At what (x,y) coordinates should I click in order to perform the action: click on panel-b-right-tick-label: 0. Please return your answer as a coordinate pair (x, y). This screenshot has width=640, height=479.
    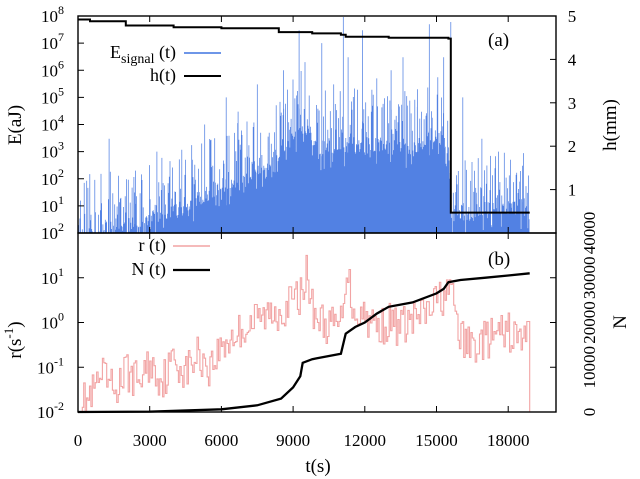
    Looking at the image, I should click on (589, 412).